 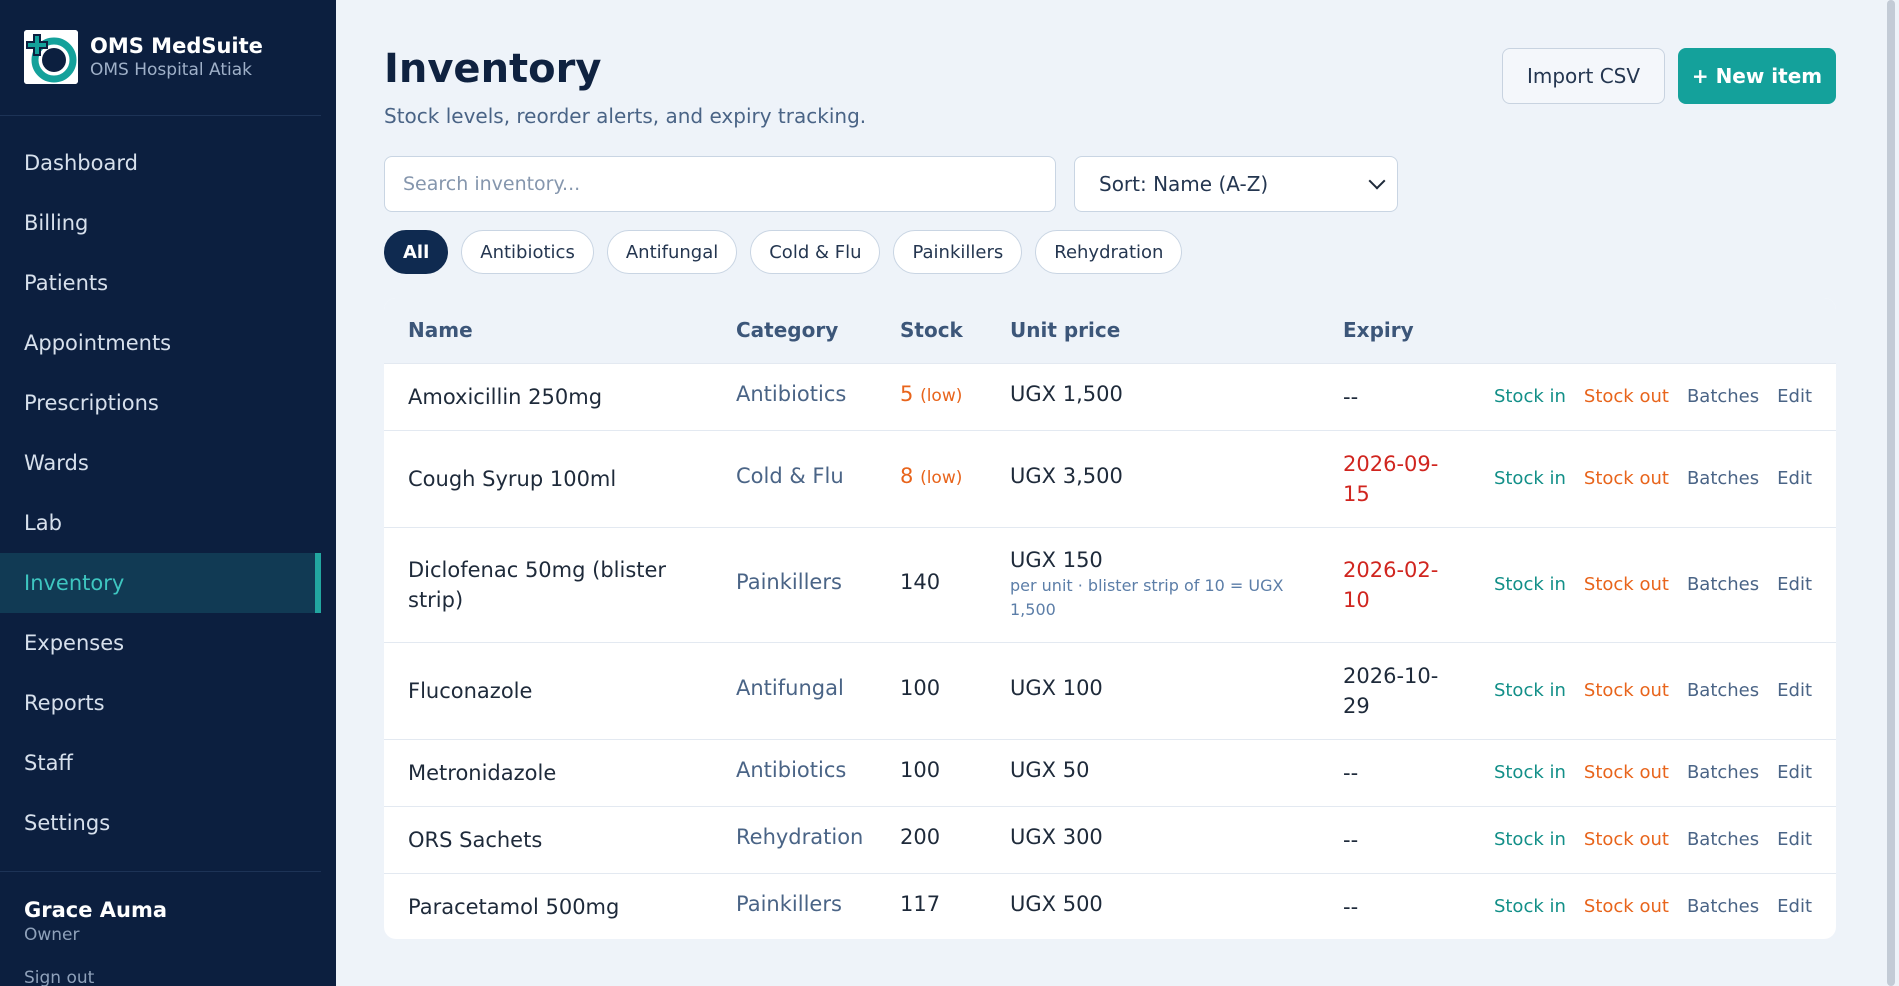 What do you see at coordinates (931, 330) in the screenshot?
I see `column-header-stock: Stock` at bounding box center [931, 330].